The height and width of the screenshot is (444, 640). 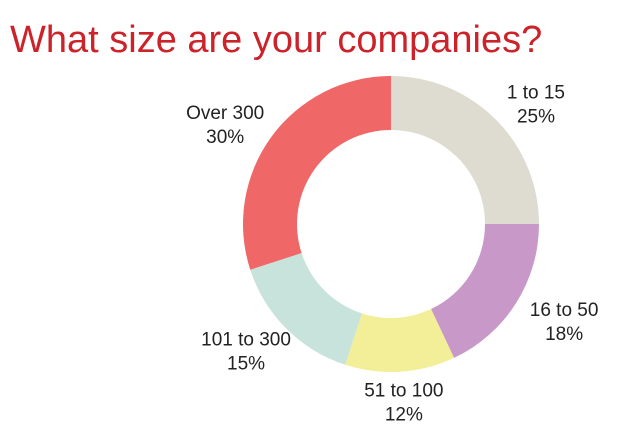 What do you see at coordinates (536, 92) in the screenshot?
I see `slice-label: 1 to 15` at bounding box center [536, 92].